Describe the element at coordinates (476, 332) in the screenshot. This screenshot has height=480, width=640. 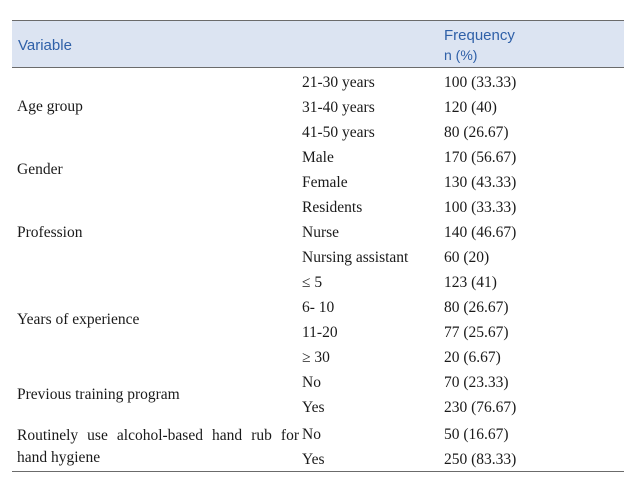
I see `table-row-frequency: 77 (25.67)` at that location.